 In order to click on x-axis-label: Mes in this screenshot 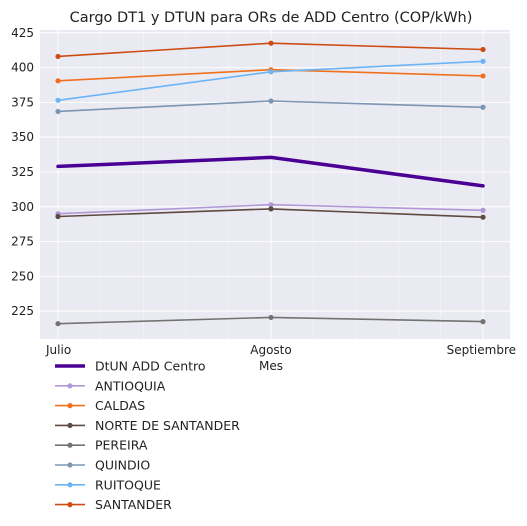, I will do `click(271, 366)`.